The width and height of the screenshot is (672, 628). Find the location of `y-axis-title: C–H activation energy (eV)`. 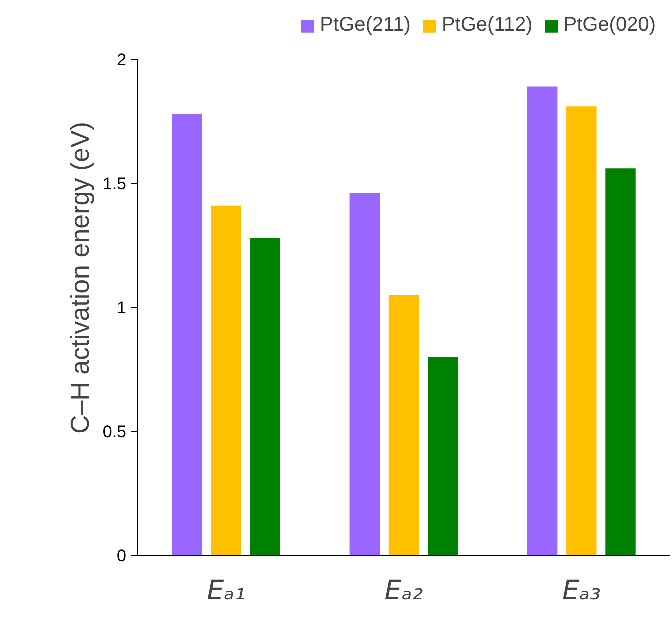

y-axis-title: C–H activation energy (eV) is located at coordinates (79, 278).